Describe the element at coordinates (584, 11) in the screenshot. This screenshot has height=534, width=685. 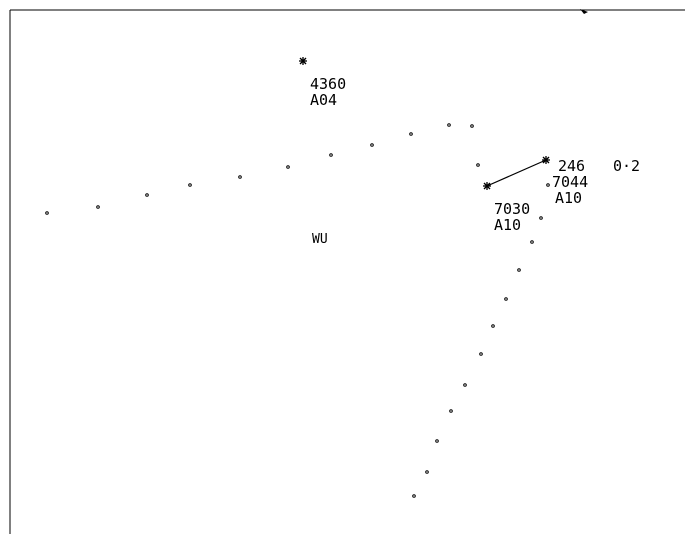
I see `top-edge-mark` at that location.